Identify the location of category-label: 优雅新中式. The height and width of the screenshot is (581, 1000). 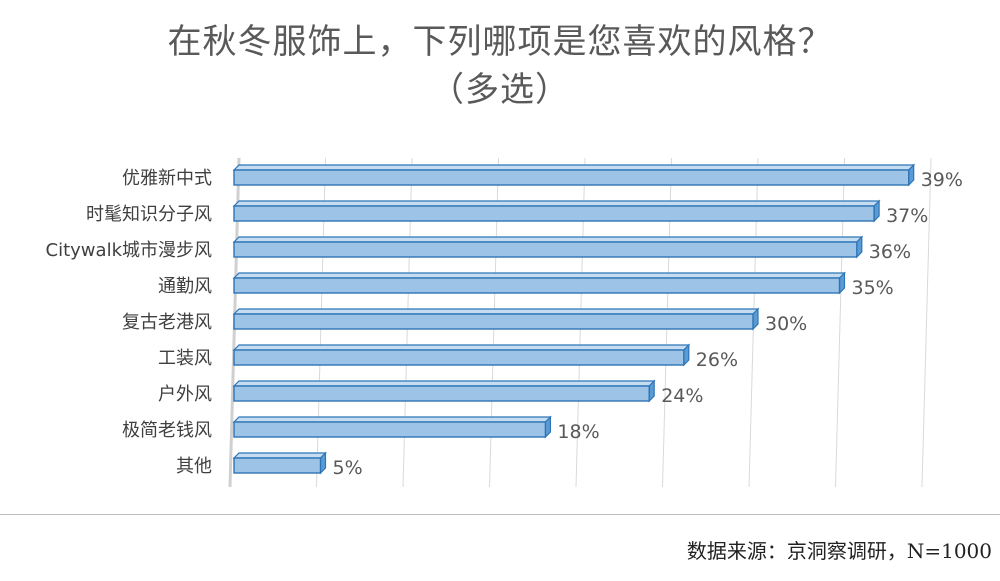
(167, 178).